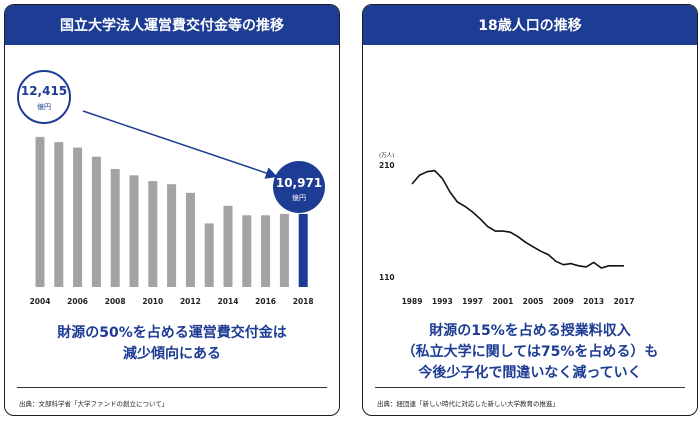  I want to click on bar-2005, so click(59, 214).